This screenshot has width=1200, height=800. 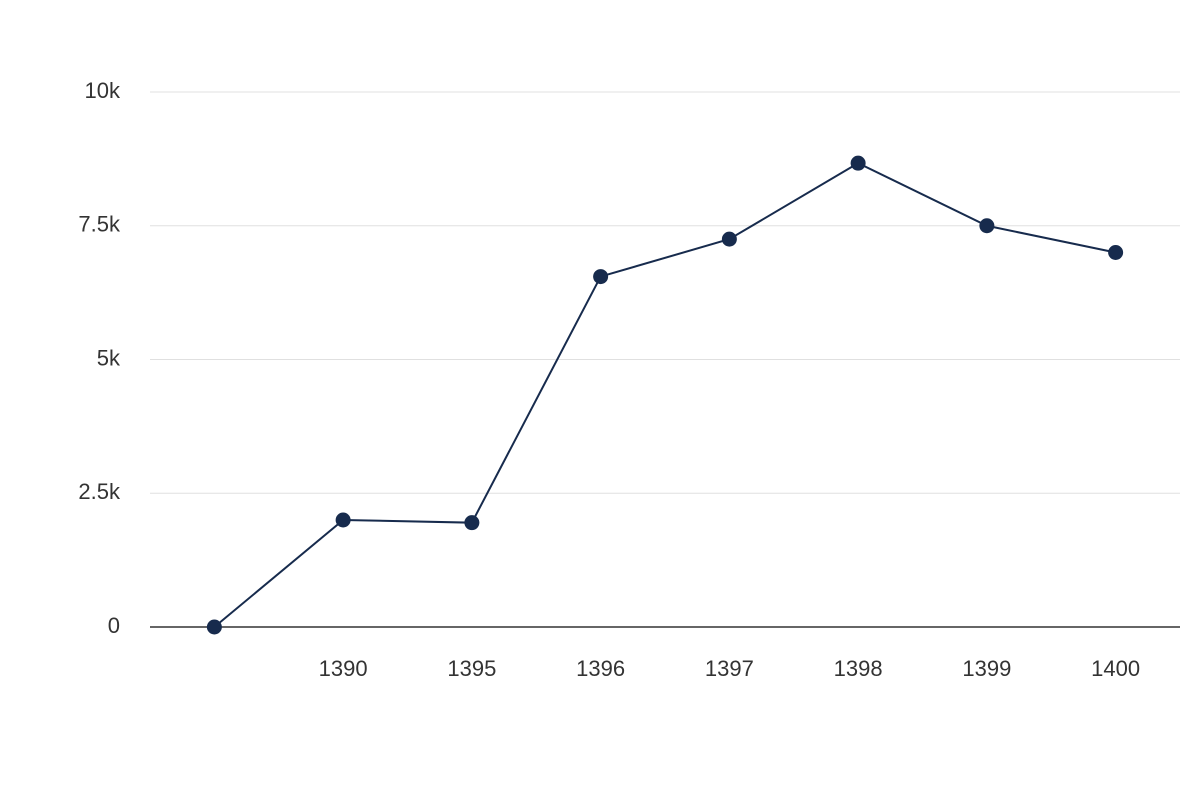 What do you see at coordinates (471, 668) in the screenshot?
I see `x-tick-label: 1395` at bounding box center [471, 668].